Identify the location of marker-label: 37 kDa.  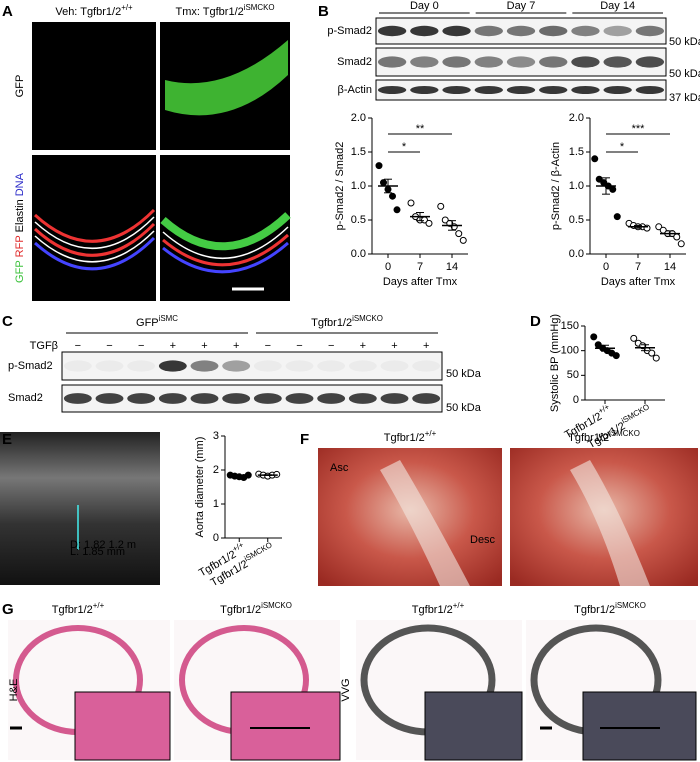
(684, 98).